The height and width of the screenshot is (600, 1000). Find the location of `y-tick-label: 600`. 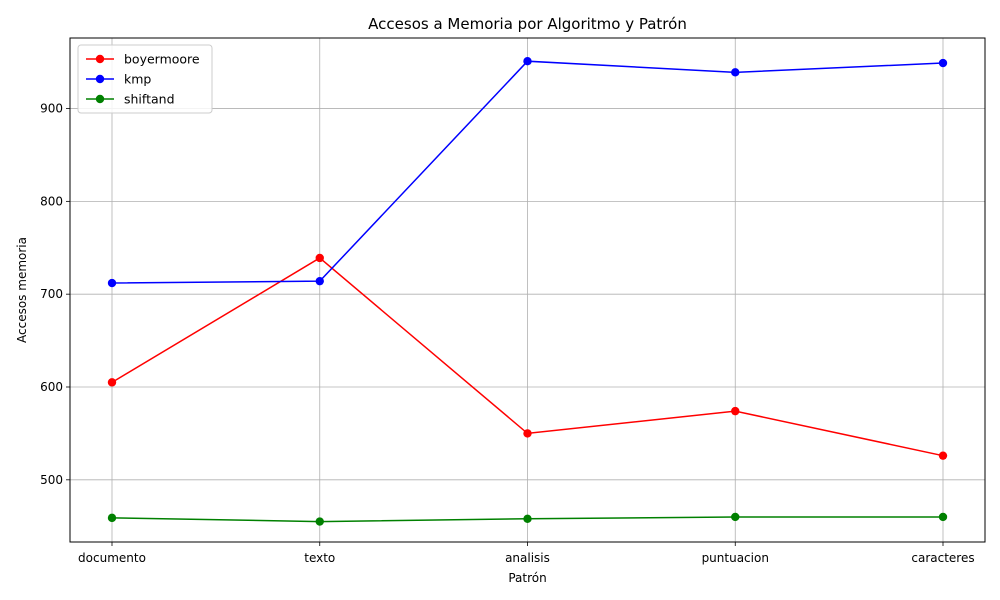

y-tick-label: 600 is located at coordinates (51, 387).